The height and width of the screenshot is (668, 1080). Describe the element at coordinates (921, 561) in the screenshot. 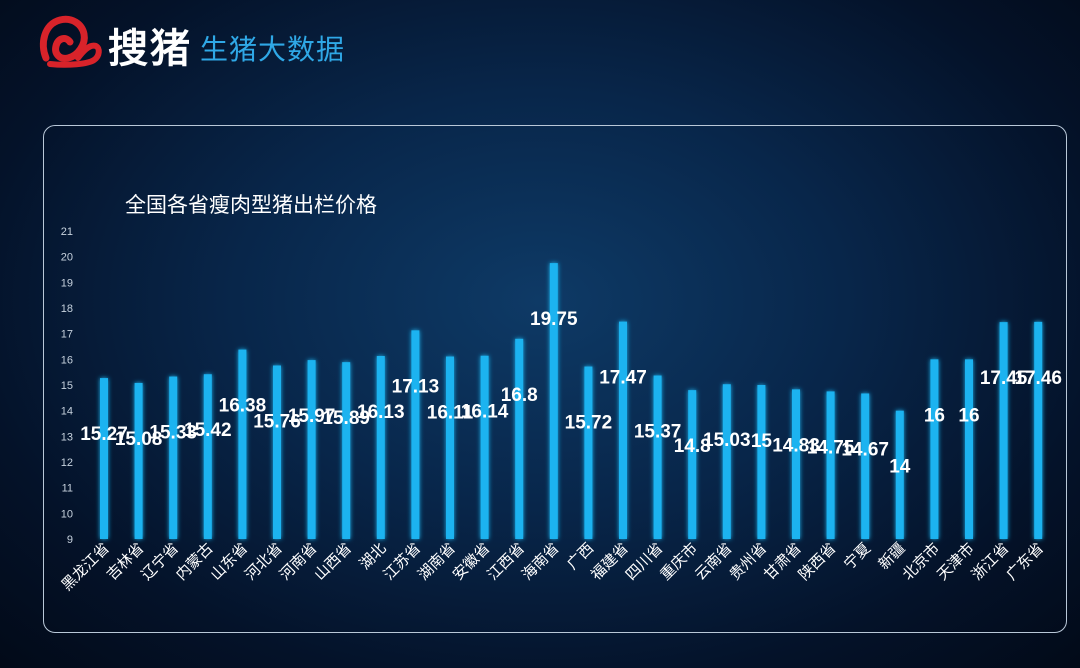

I see `x-tick-label: 北京市` at that location.